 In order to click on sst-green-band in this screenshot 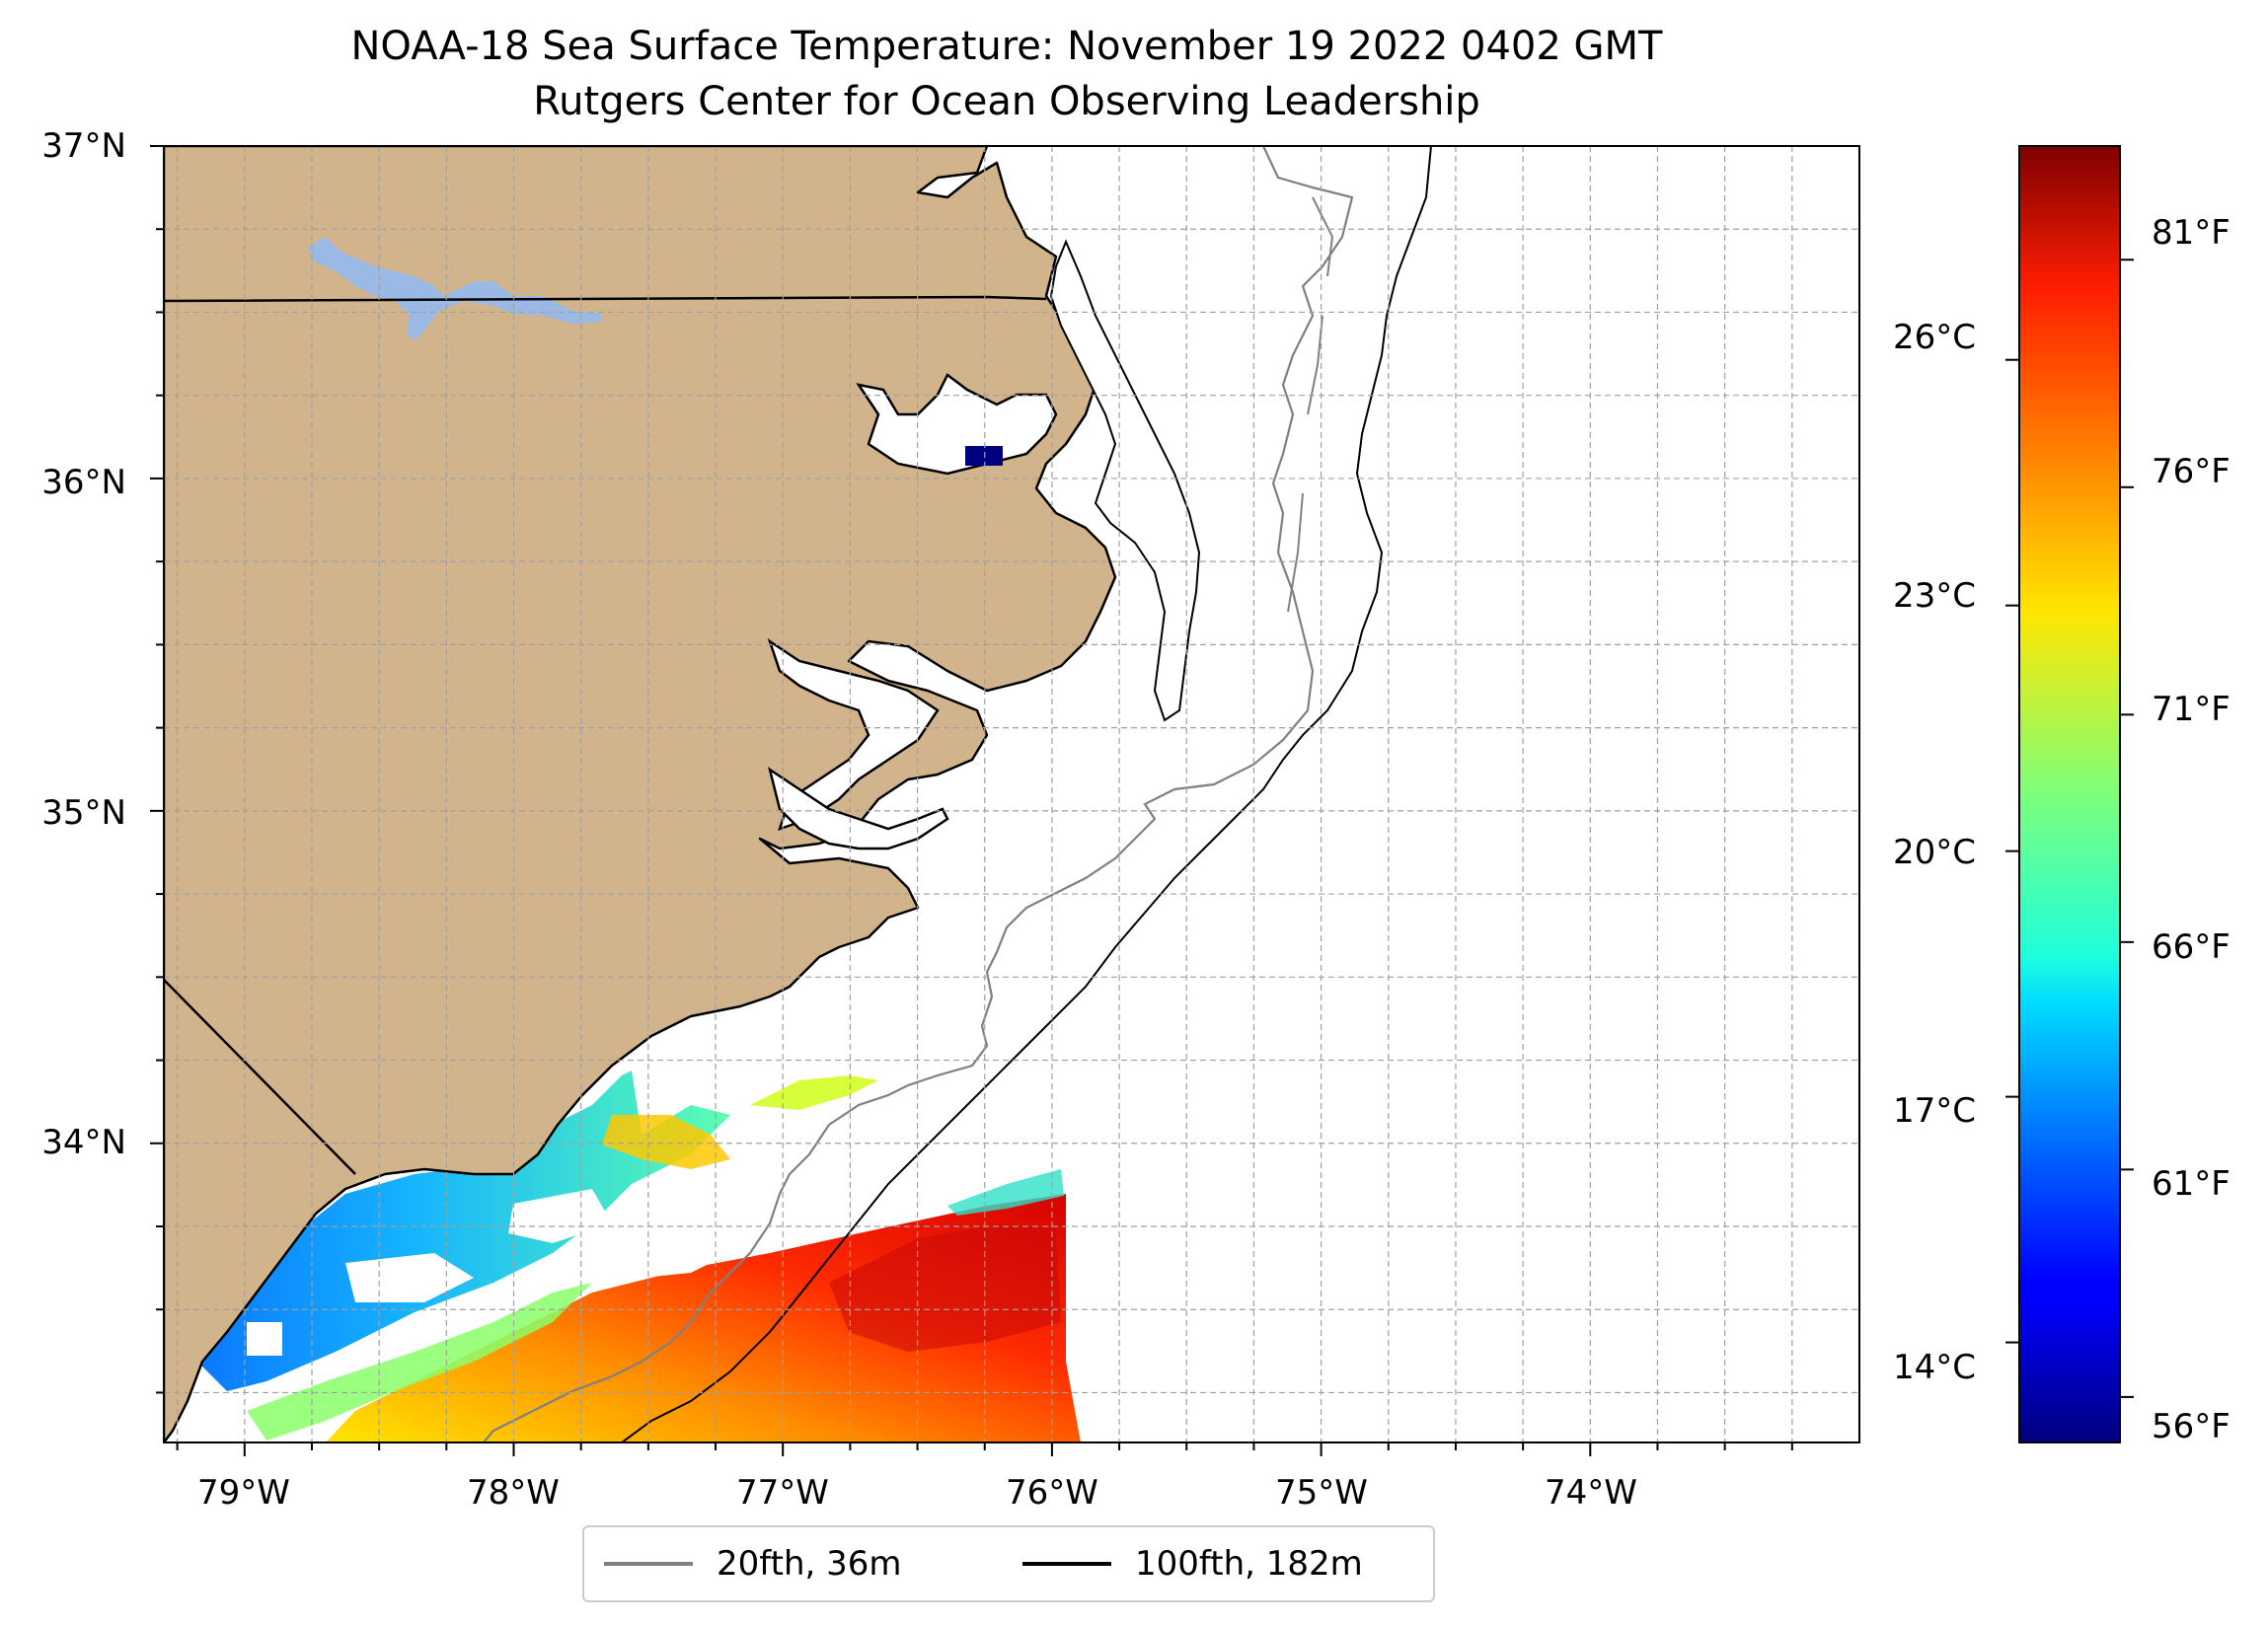, I will do `click(420, 1362)`.